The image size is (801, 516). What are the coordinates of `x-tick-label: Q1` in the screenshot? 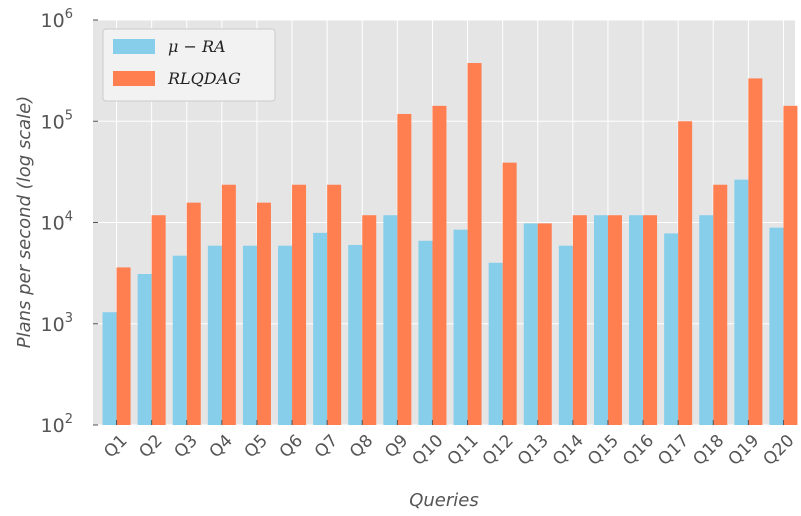 It's located at (115, 446).